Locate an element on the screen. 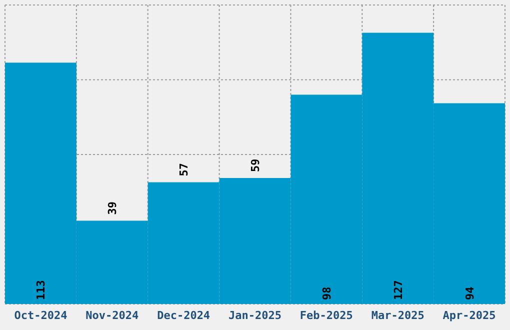 The image size is (510, 330). x-tick-label: Jan-2025 is located at coordinates (255, 315).